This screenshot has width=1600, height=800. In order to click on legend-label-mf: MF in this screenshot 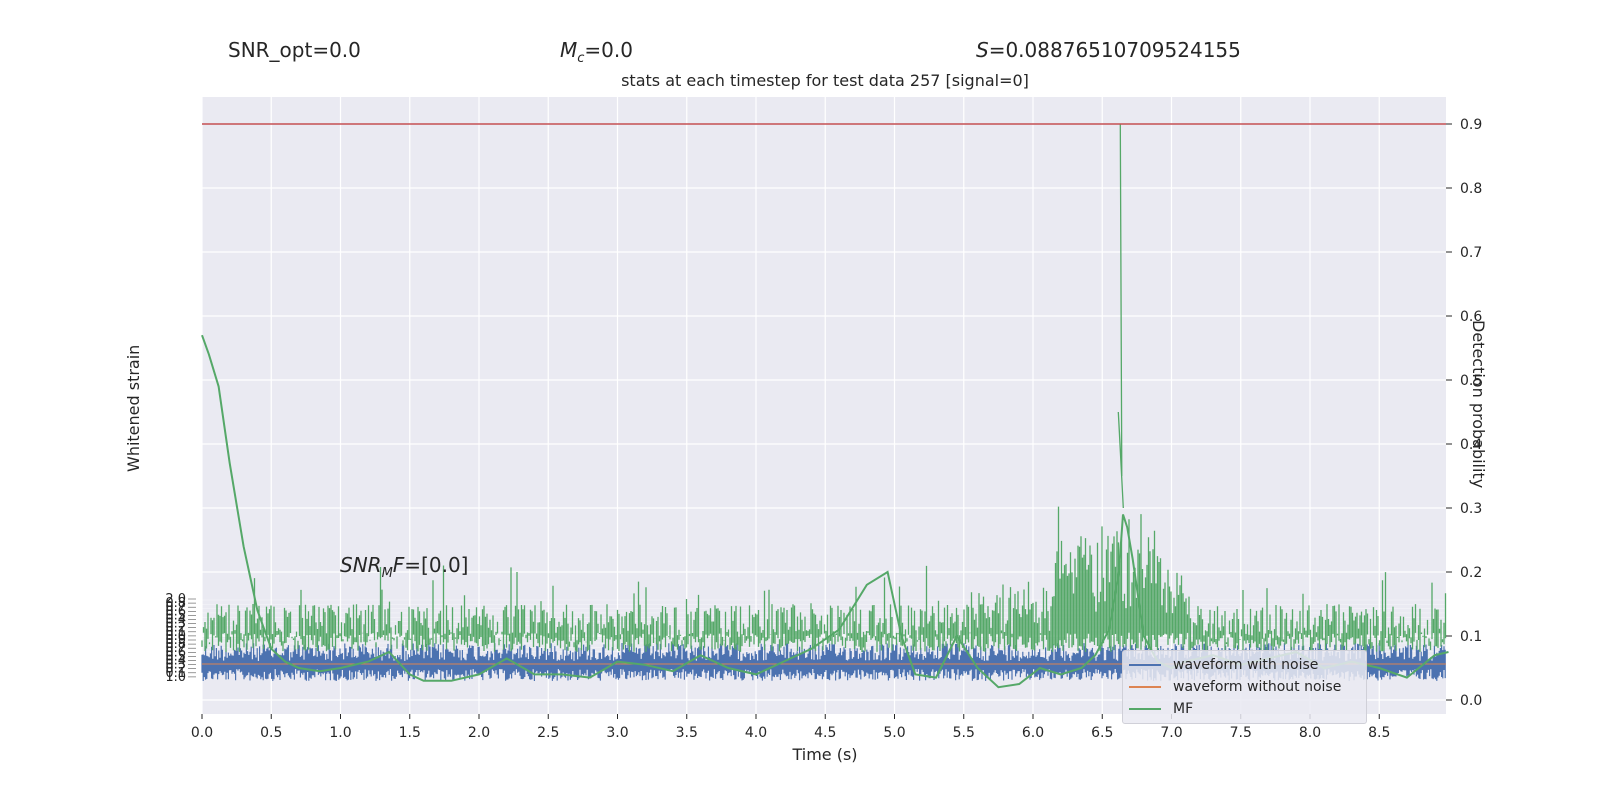, I will do `click(1183, 709)`.